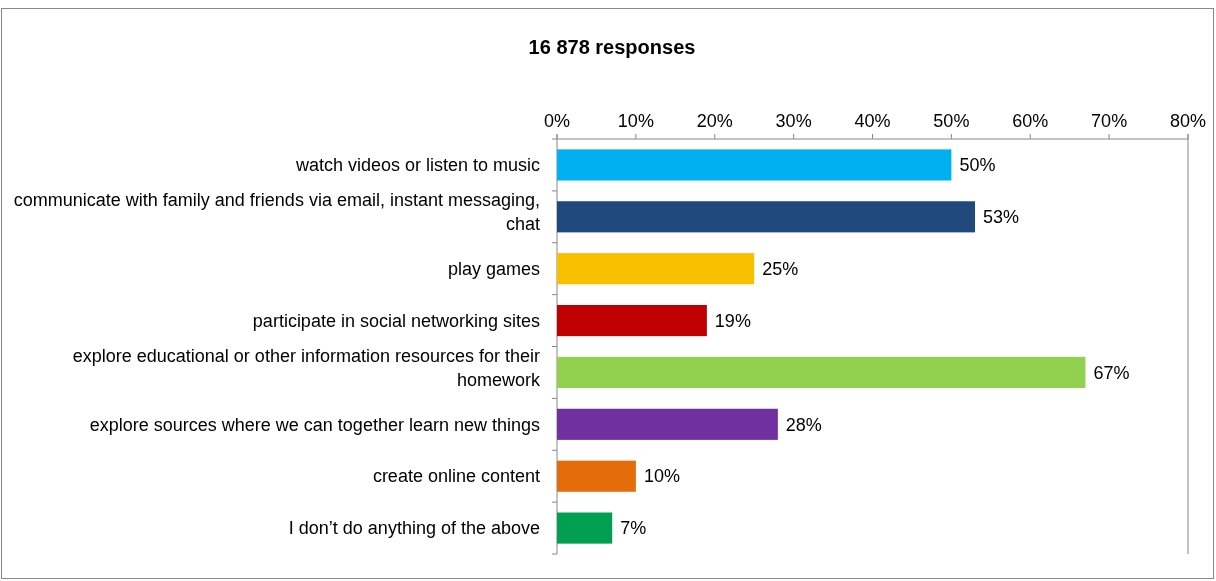  Describe the element at coordinates (1111, 372) in the screenshot. I see `data-label: 67%` at that location.